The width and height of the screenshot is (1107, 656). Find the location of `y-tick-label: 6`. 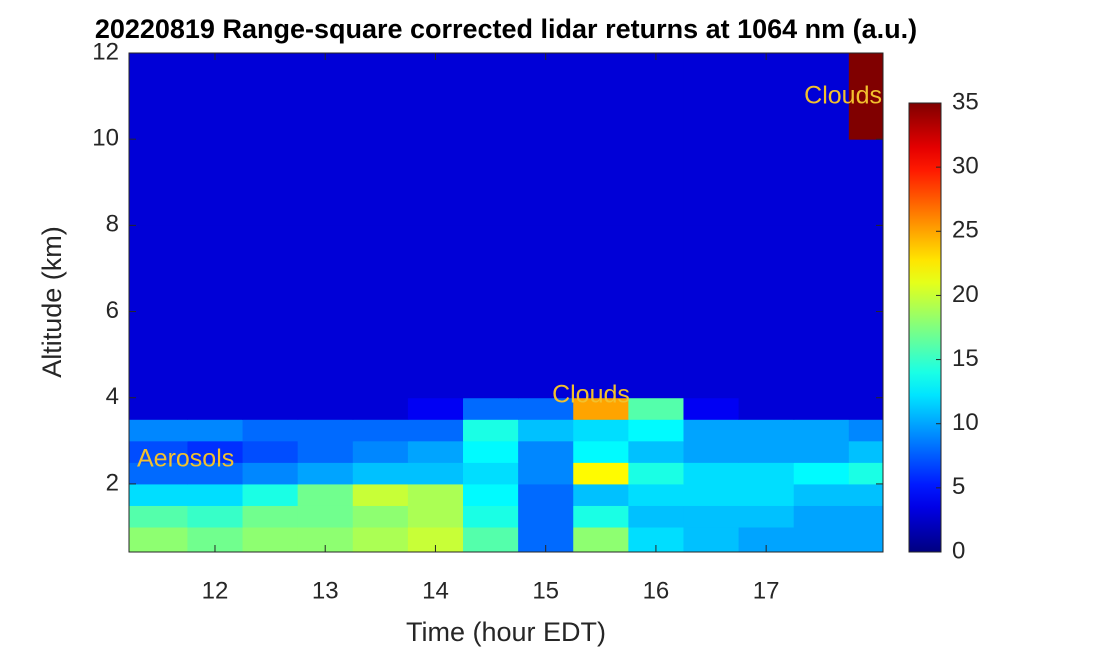

y-tick-label: 6 is located at coordinates (112, 310).